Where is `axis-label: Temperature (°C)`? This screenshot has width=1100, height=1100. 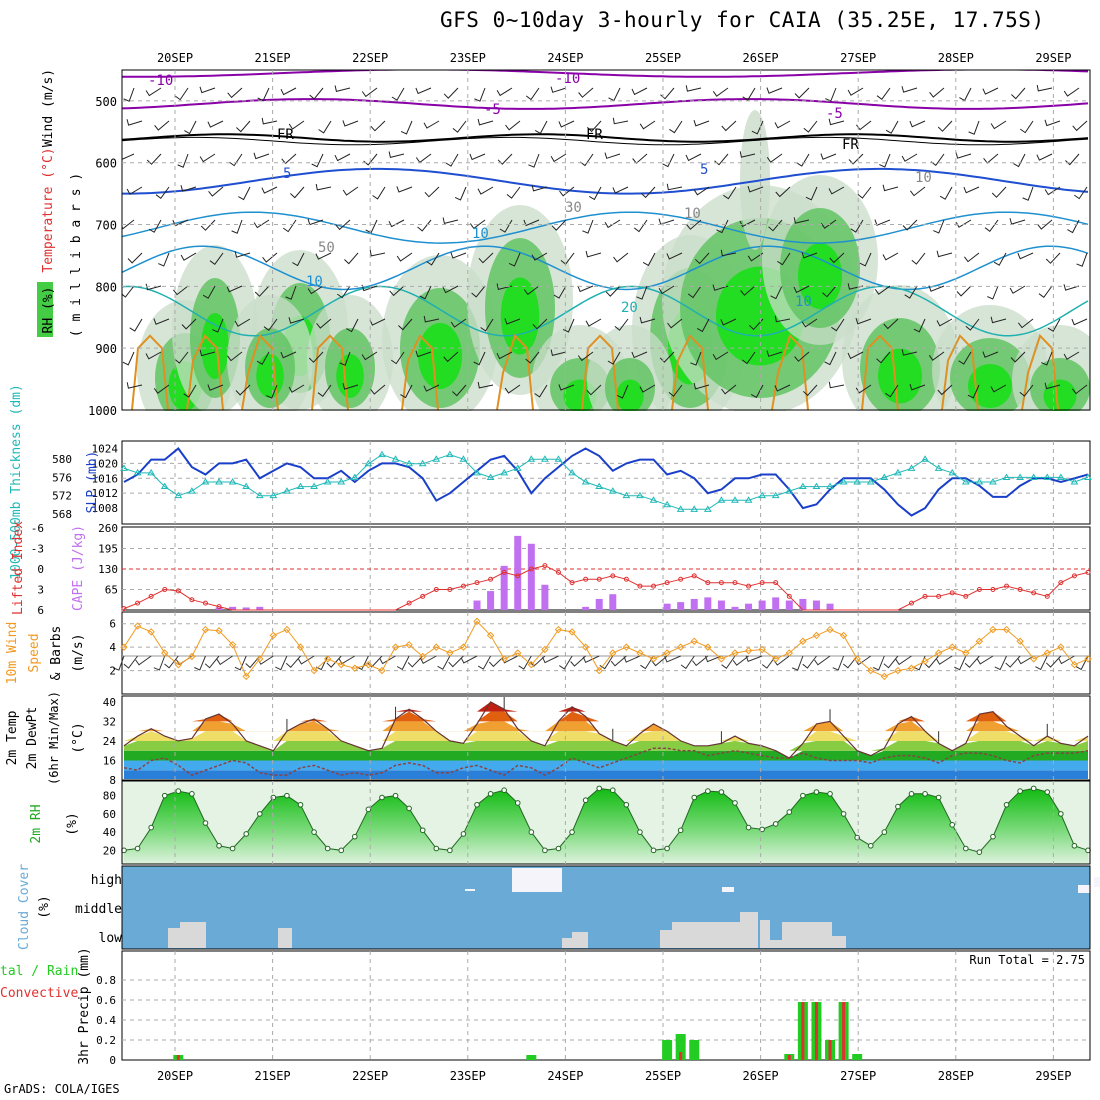 axis-label: Temperature (°C) is located at coordinates (48, 209).